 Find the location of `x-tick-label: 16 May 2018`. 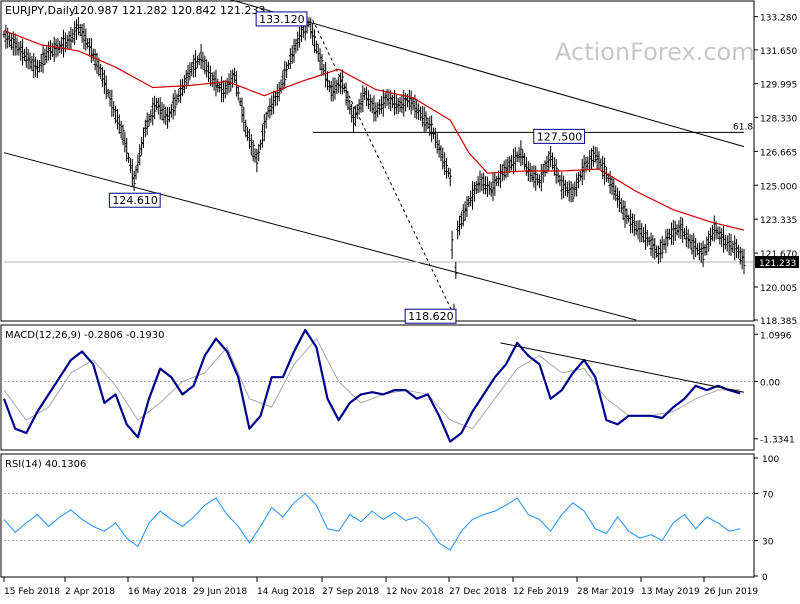

x-tick-label: 16 May 2018 is located at coordinates (157, 592).